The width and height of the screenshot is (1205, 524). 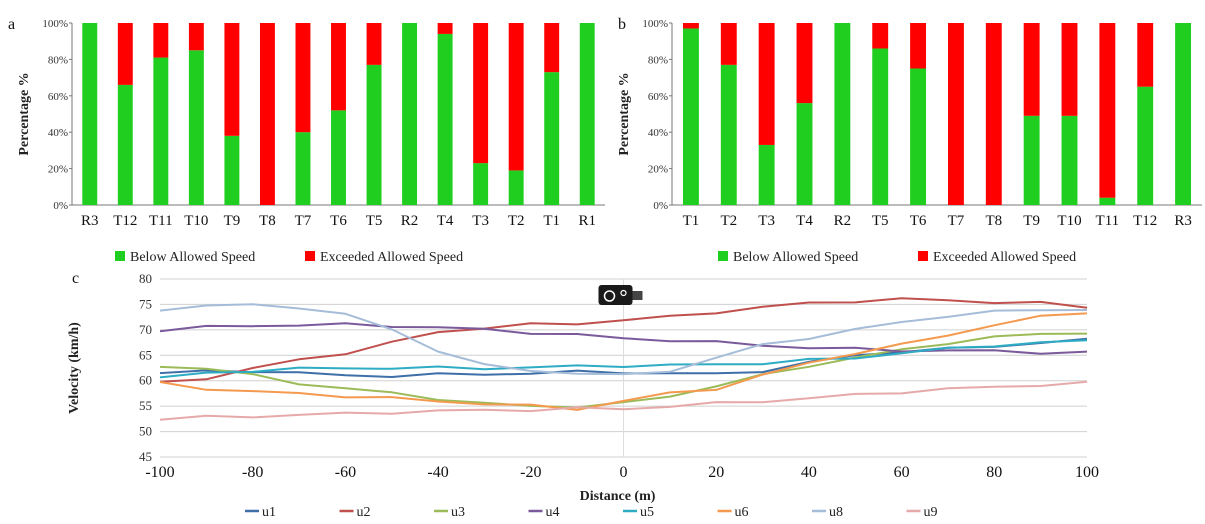 I want to click on x-tick-label: 100, so click(x=1087, y=472).